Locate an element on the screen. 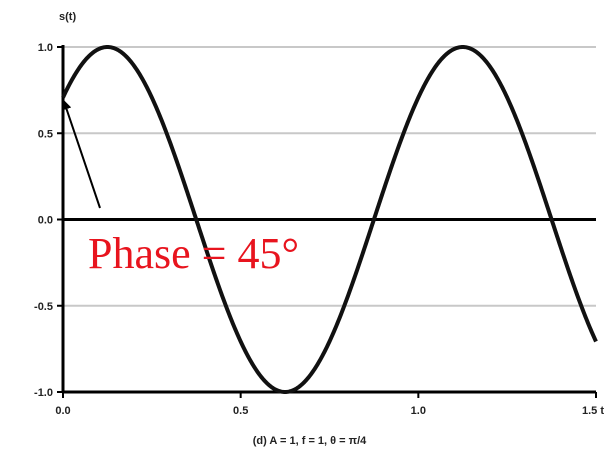 Image resolution: width=606 pixels, height=457 pixels. x-tick-label-3: 1.5 t is located at coordinates (593, 411).